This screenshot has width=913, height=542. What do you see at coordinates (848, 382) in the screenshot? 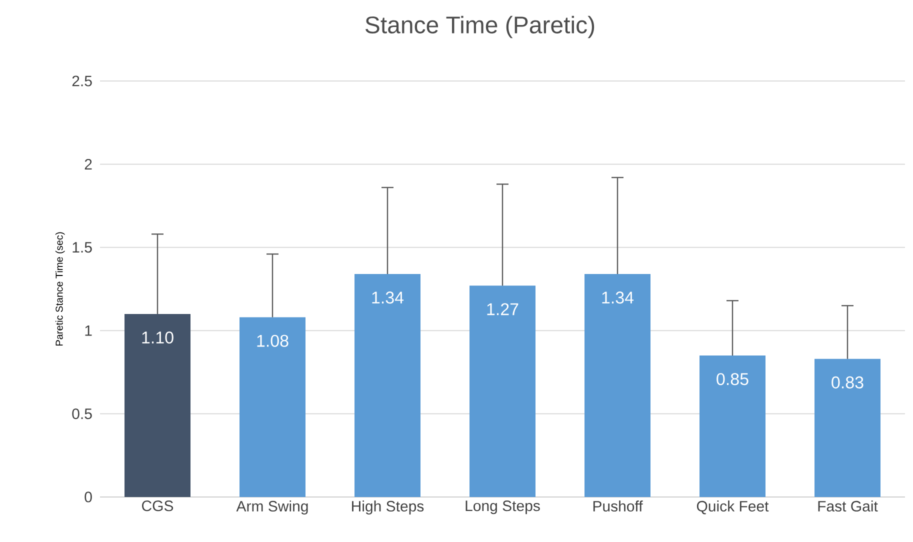
I see `data-label: 0.83` at bounding box center [848, 382].